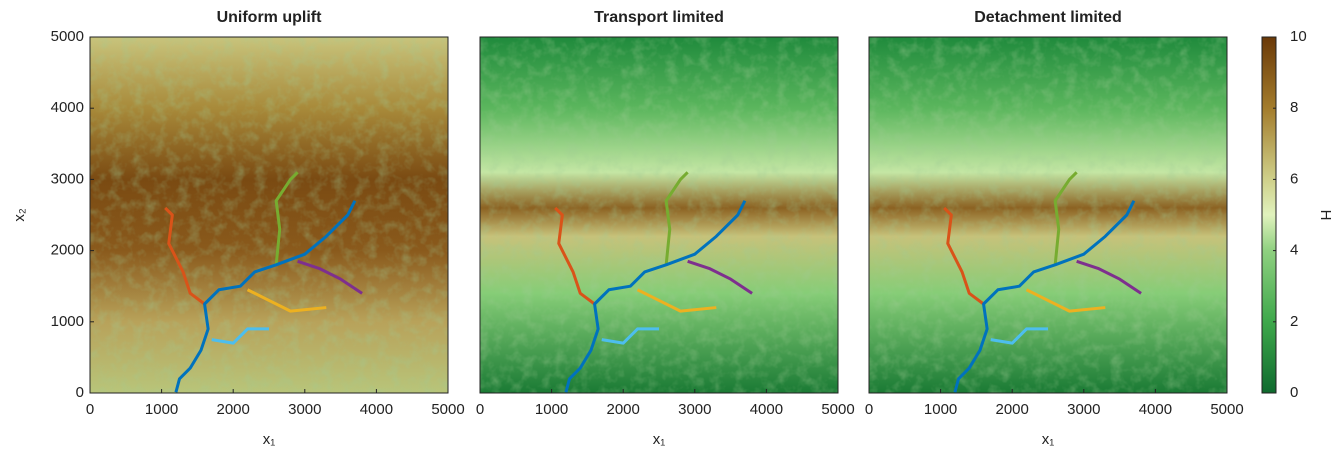 This screenshot has height=460, width=1343. I want to click on y-axis-label: x₂, so click(19, 215).